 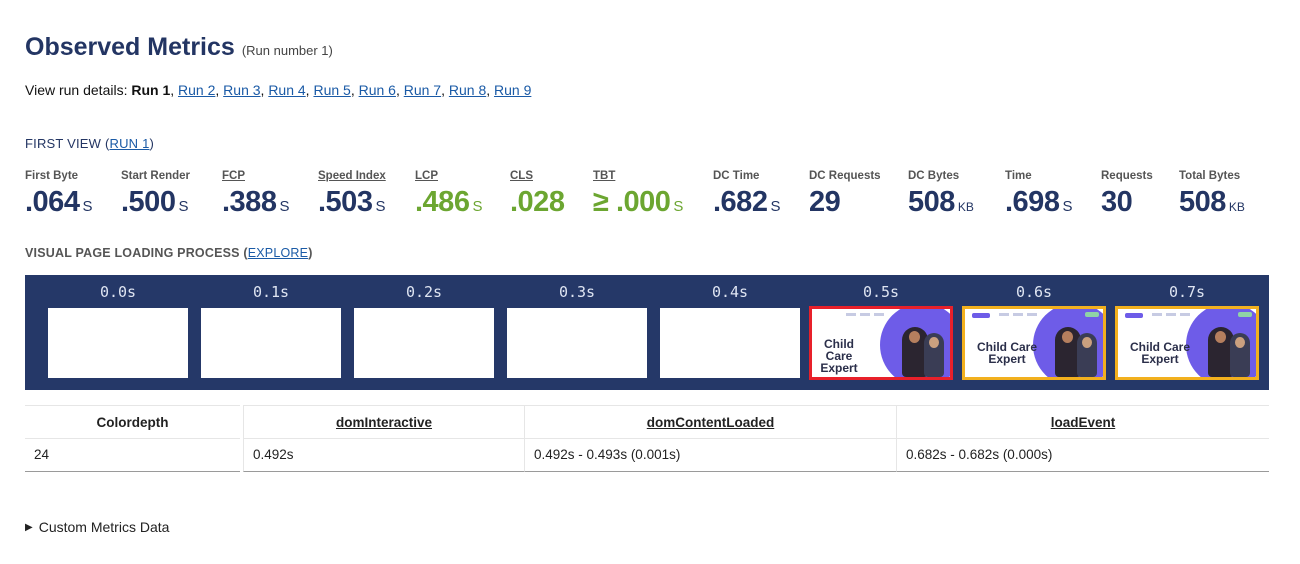 What do you see at coordinates (179, 47) in the screenshot?
I see `page-header: Observed Metrics (Run number 1)` at bounding box center [179, 47].